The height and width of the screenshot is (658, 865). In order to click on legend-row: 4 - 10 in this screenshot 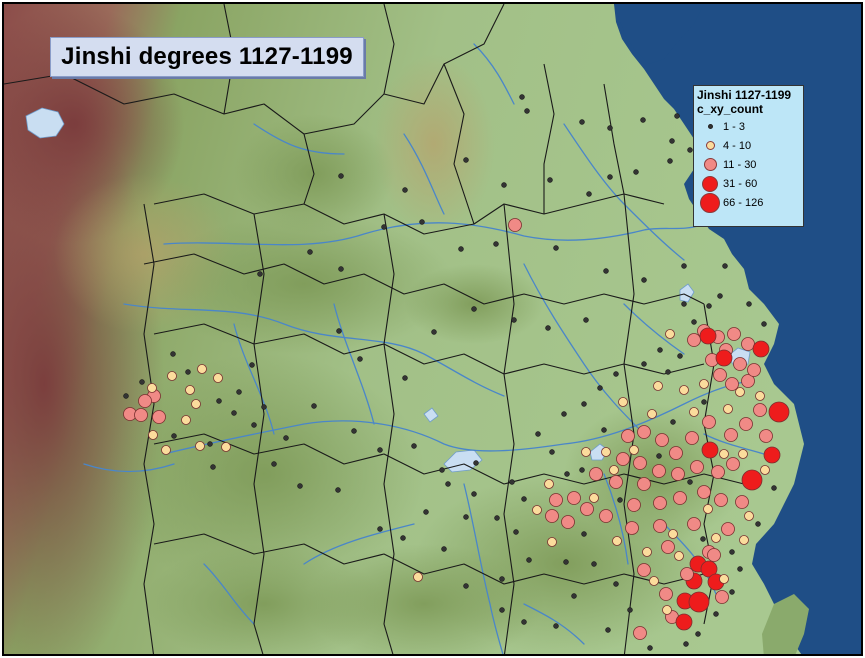, I will do `click(748, 145)`.